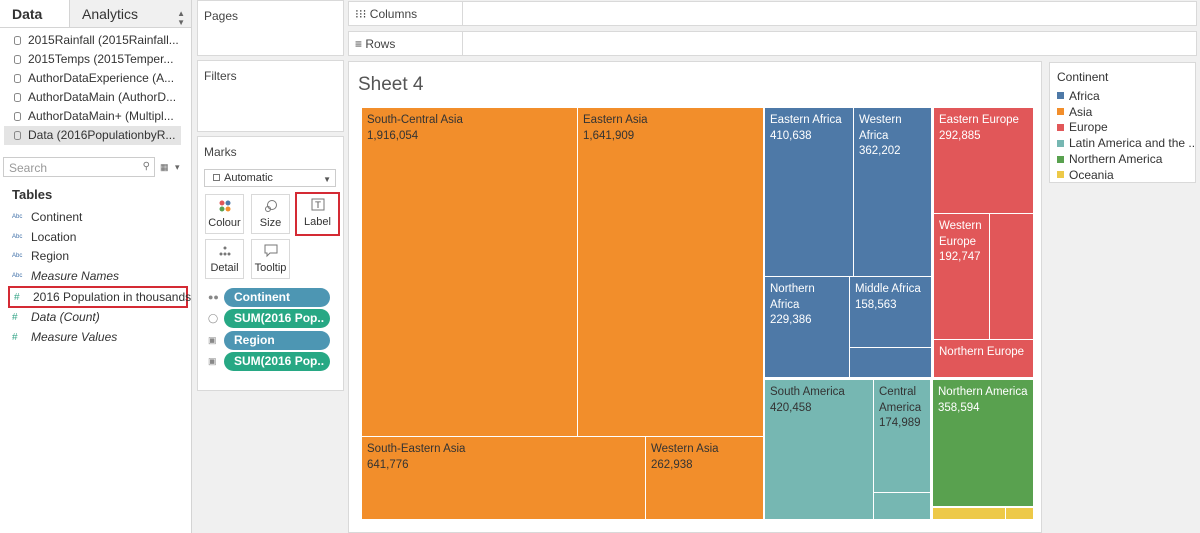  Describe the element at coordinates (277, 340) in the screenshot. I see `region-pill: Region` at that location.